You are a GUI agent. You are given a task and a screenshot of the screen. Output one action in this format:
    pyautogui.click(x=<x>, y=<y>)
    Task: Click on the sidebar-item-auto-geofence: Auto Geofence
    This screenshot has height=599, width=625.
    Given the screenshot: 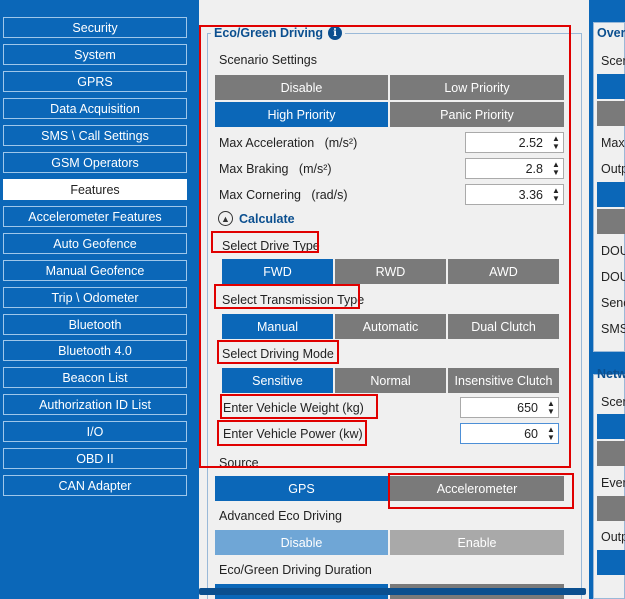 What is the action you would take?
    pyautogui.click(x=95, y=243)
    